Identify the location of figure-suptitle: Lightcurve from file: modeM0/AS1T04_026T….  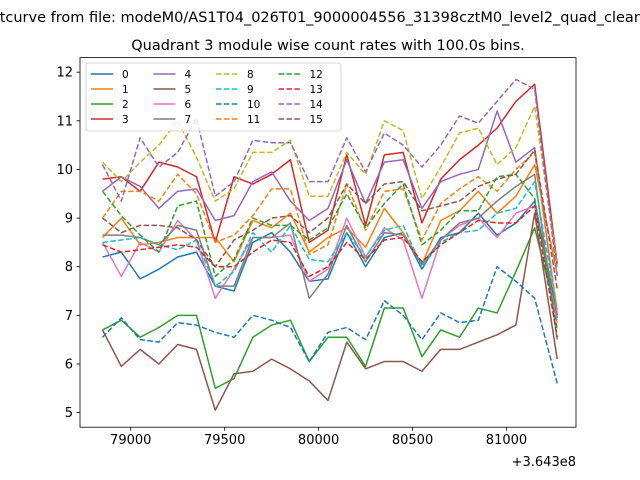
(320, 18).